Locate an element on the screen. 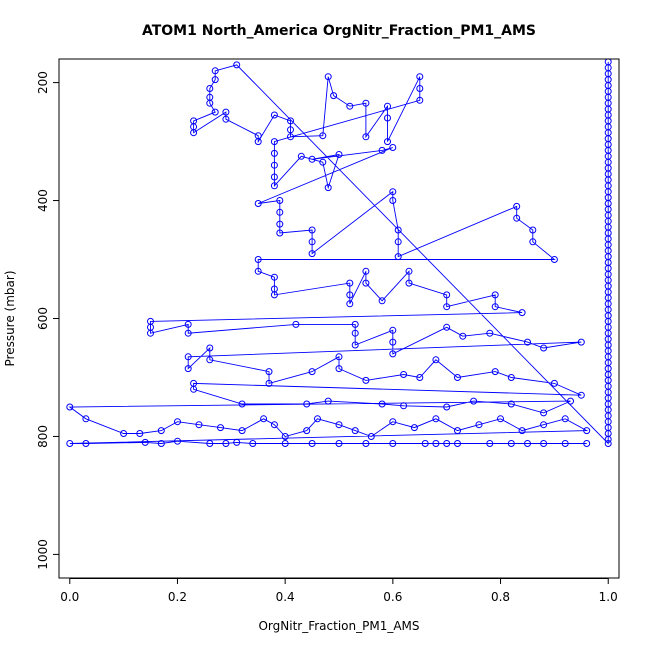  y-axis-label: Pressure (mbar) is located at coordinates (10, 318).